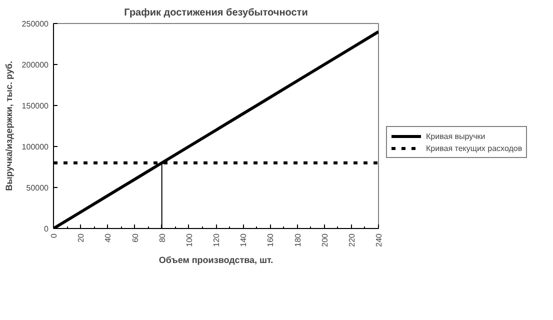 This screenshot has height=320, width=553. I want to click on x-tick-label: 40, so click(108, 237).